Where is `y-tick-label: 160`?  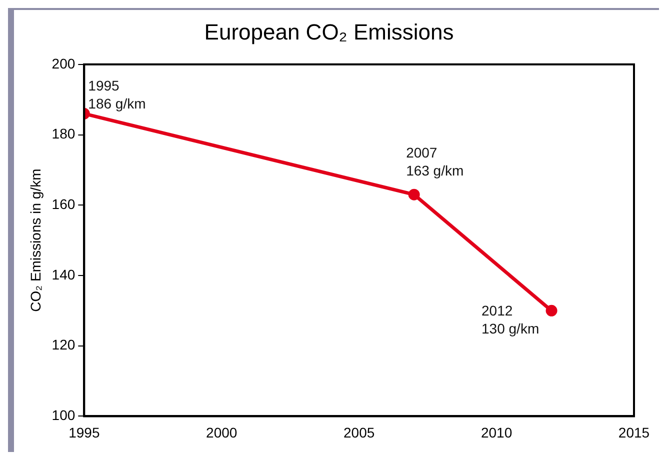
y-tick-label: 160 is located at coordinates (64, 204).